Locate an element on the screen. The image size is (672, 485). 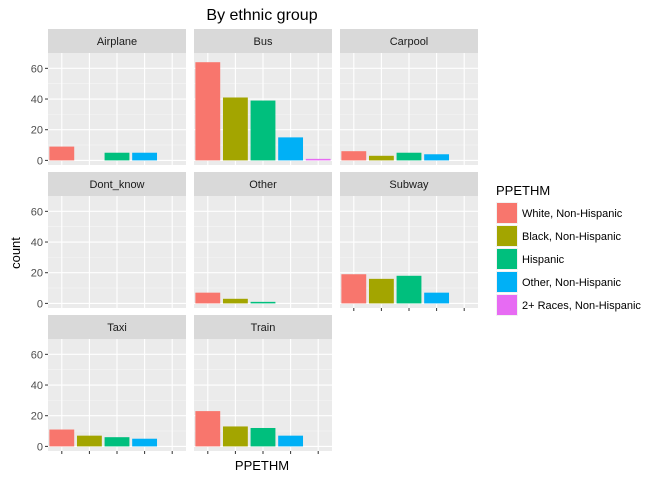
facet-panel-train: Train is located at coordinates (263, 384).